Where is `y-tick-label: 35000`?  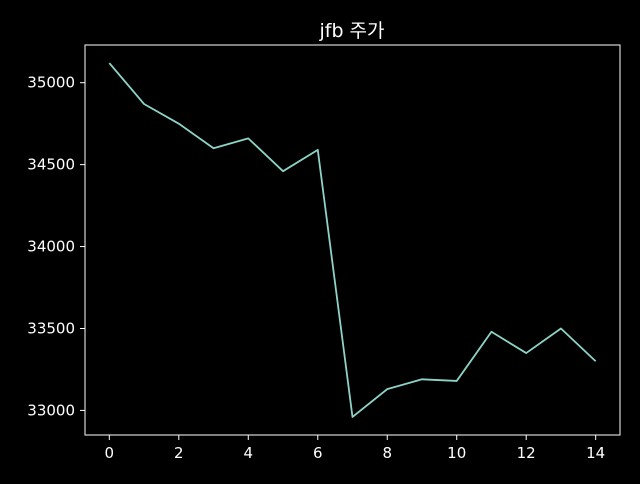
y-tick-label: 35000 is located at coordinates (51, 83).